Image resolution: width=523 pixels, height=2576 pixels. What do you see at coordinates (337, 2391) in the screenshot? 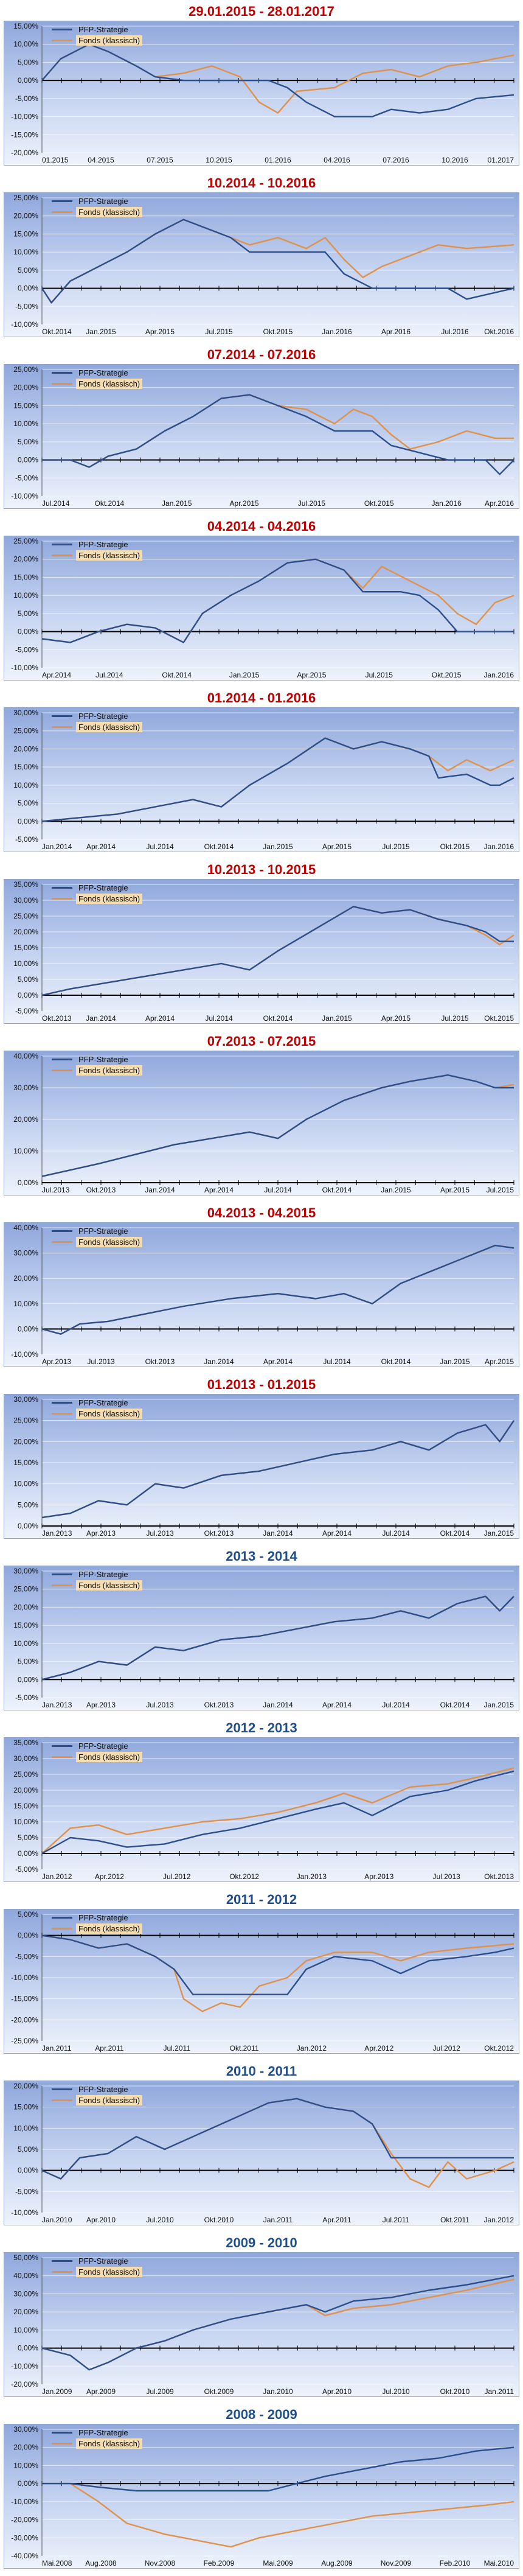
I see `x-tick-label: Apr.2010` at bounding box center [337, 2391].